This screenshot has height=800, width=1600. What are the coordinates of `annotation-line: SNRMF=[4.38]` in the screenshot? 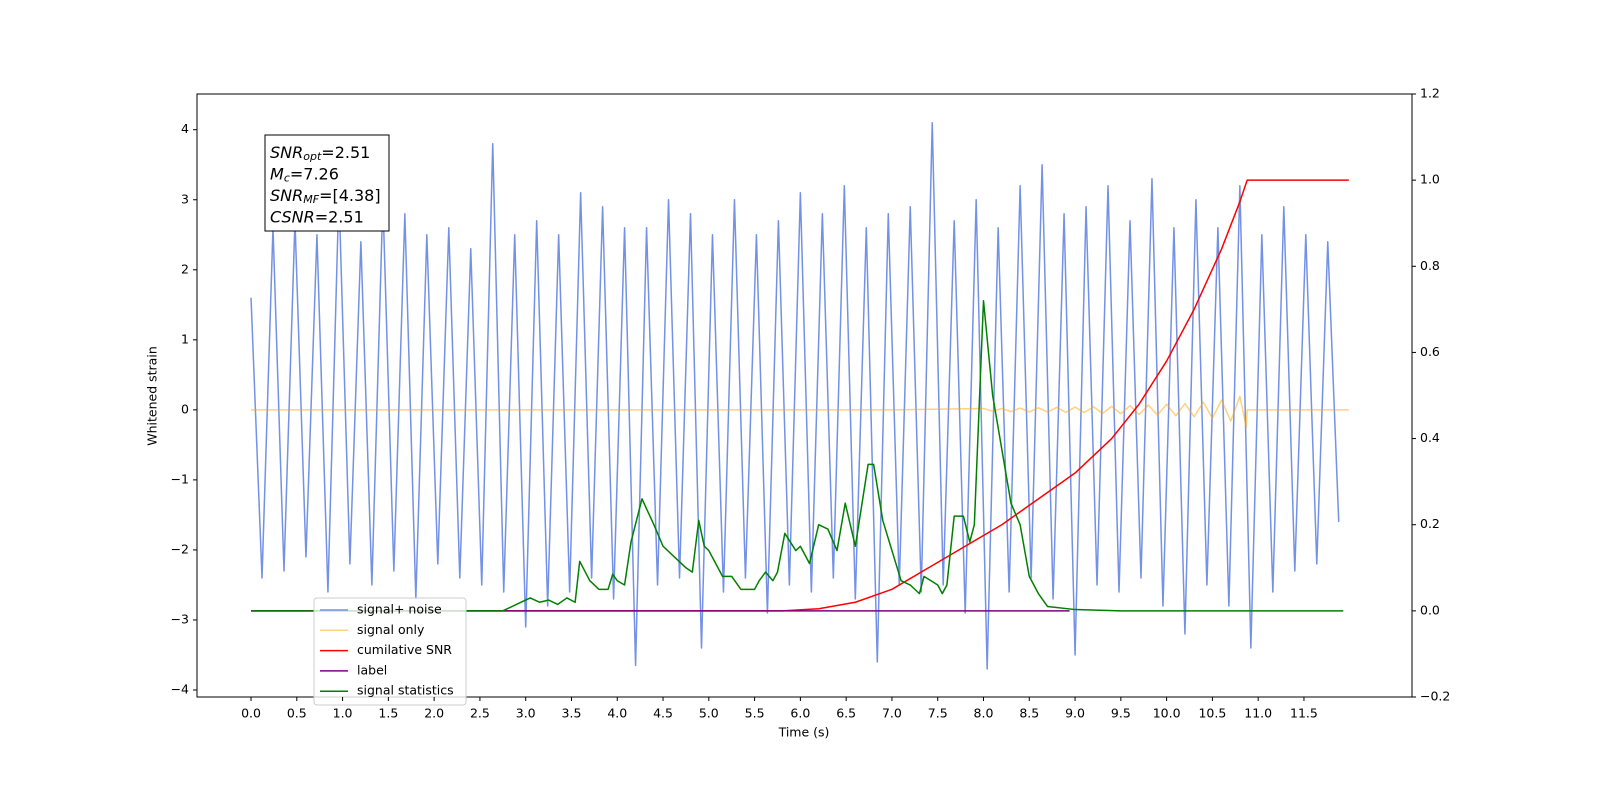 It's located at (325, 196).